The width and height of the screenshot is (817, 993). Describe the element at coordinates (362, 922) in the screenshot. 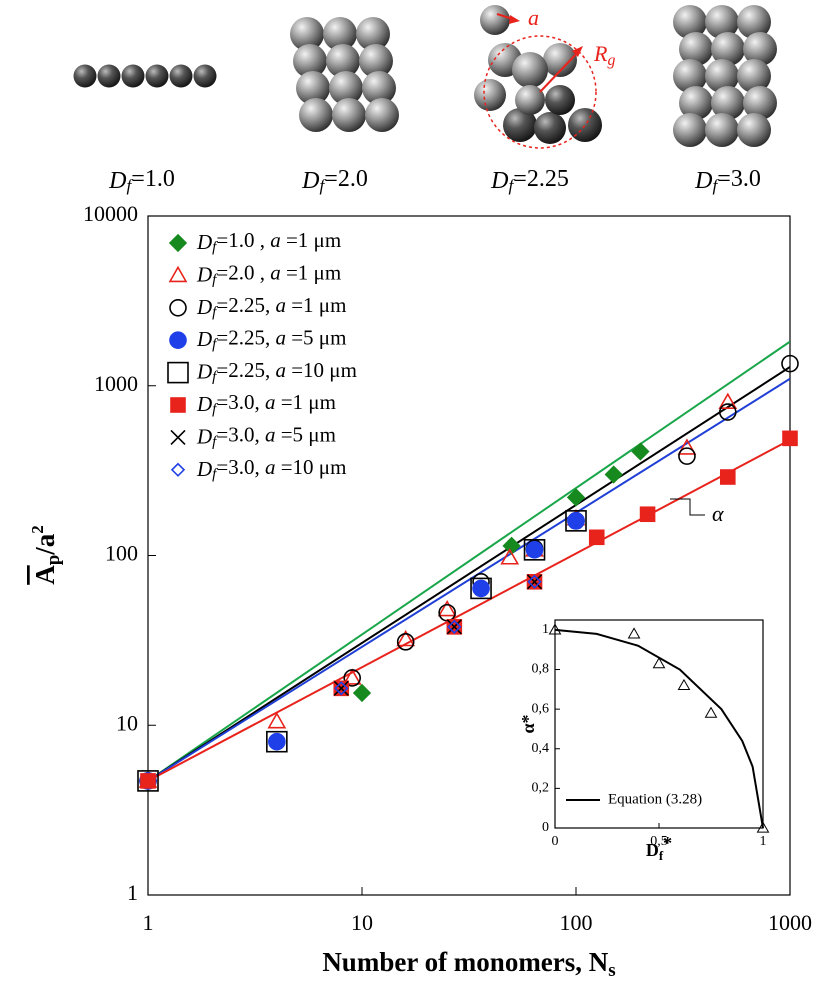

I see `x-tick-label: 10` at that location.